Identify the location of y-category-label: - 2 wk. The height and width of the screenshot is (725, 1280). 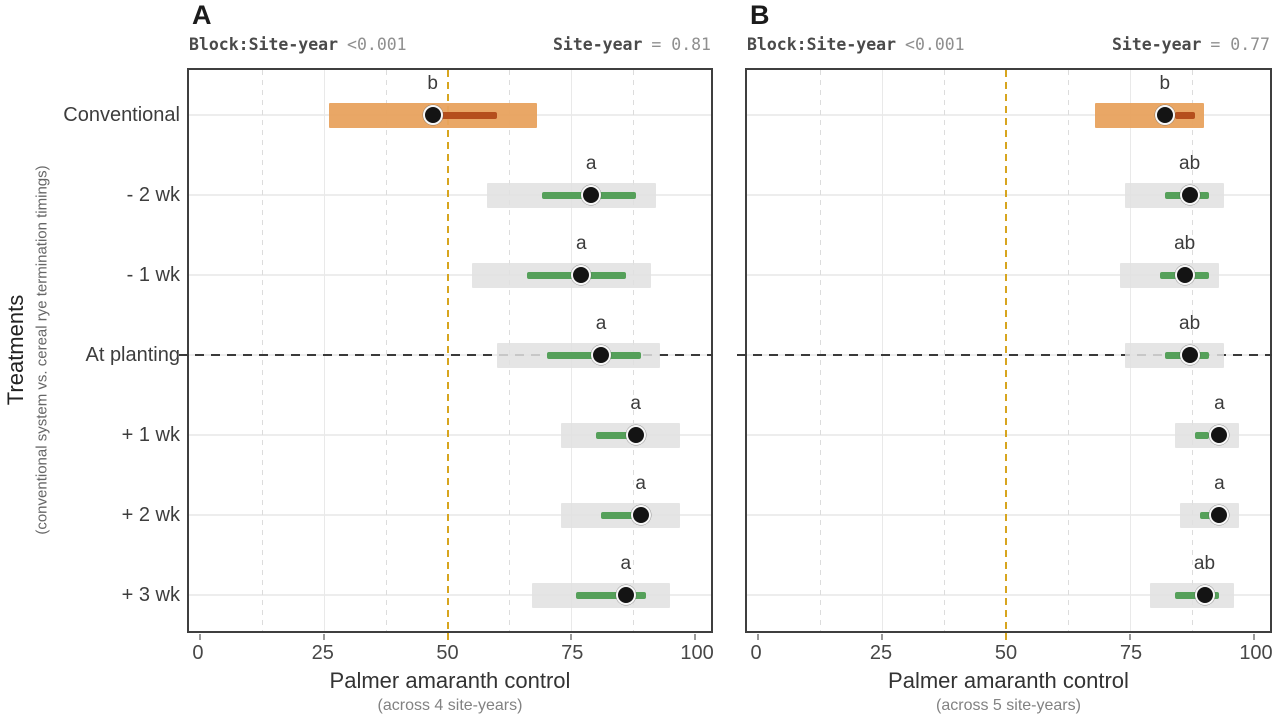
(153, 194).